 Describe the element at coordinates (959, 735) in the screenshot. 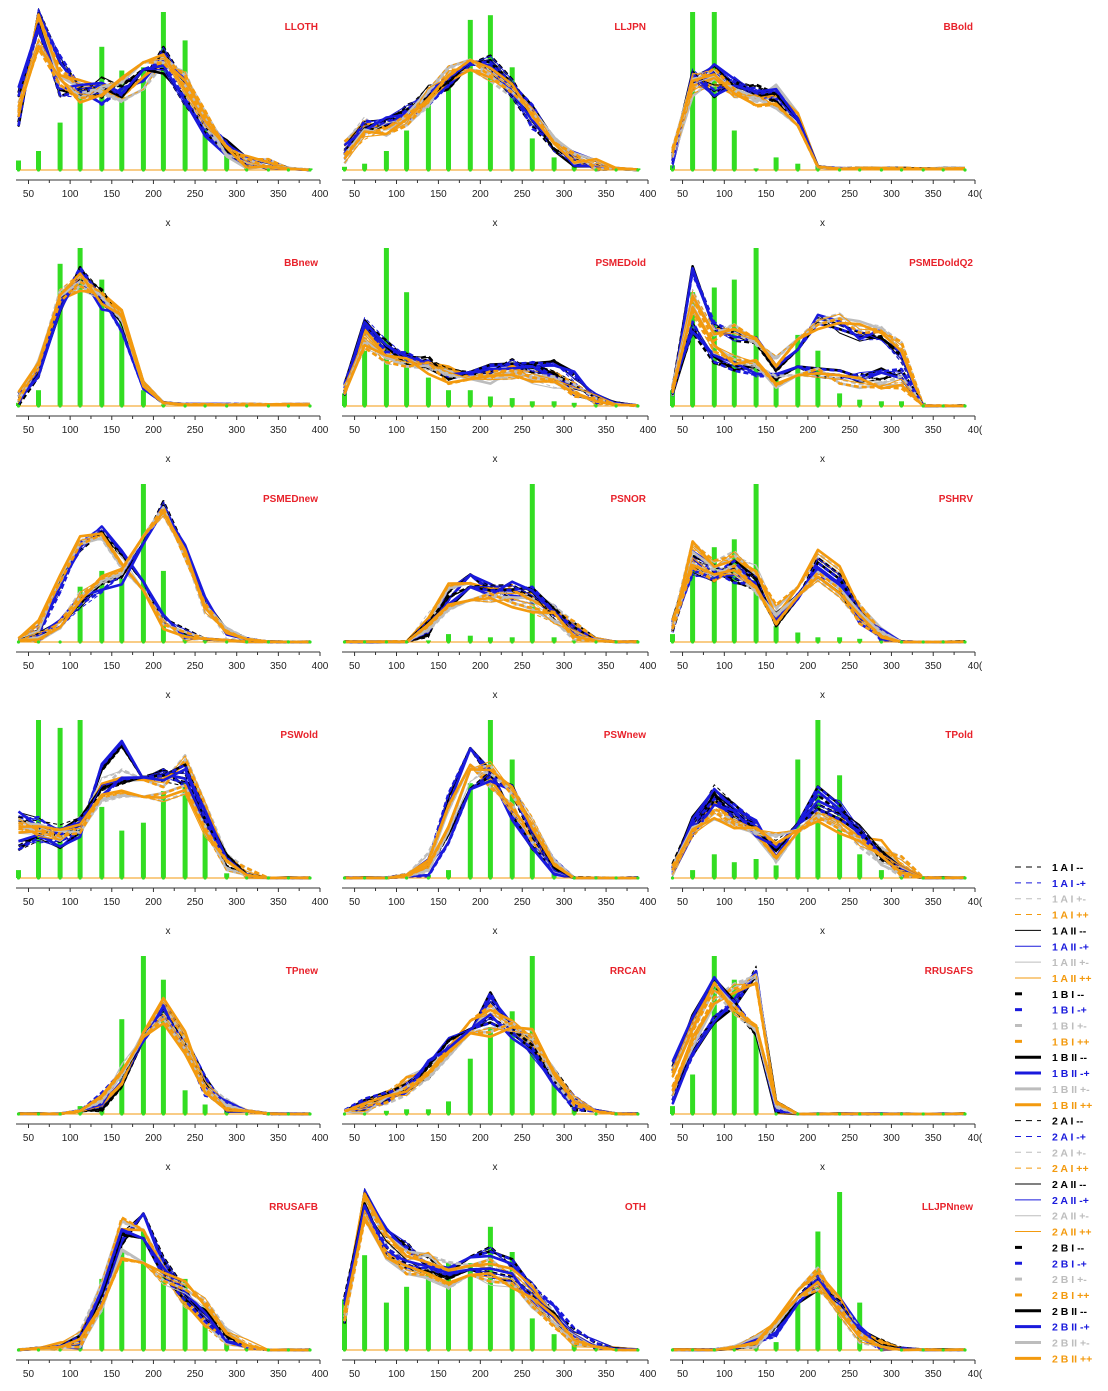

I see `panel-title: TPold` at that location.